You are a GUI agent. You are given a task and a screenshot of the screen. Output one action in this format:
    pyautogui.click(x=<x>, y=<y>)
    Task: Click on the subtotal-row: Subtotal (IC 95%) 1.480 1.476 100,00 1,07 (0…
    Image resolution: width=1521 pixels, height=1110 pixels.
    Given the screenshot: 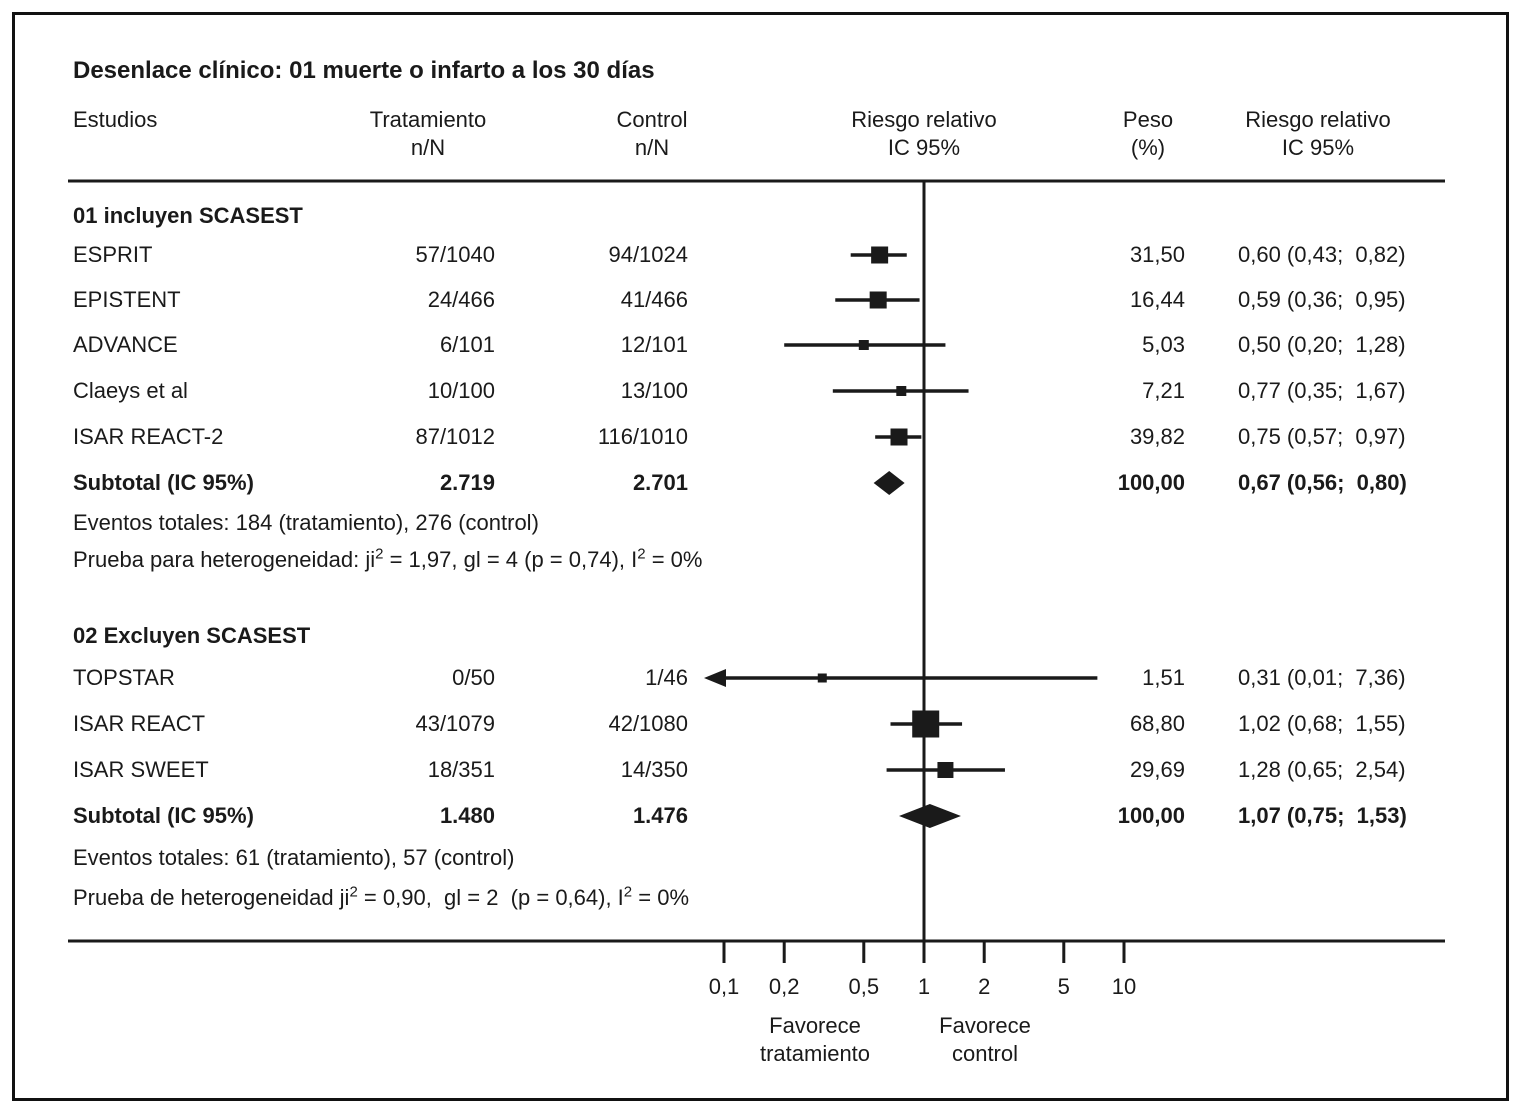 What is the action you would take?
    pyautogui.click(x=760, y=816)
    